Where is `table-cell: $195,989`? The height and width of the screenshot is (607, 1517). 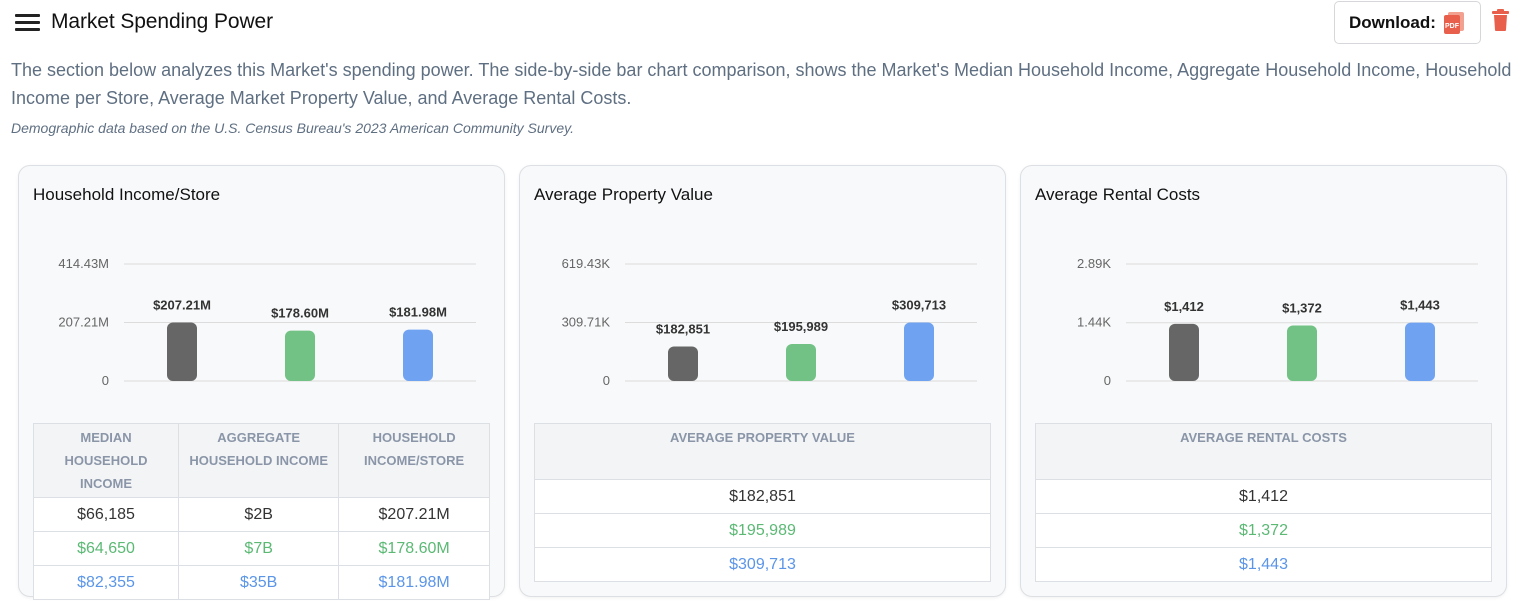
table-cell: $195,989 is located at coordinates (762, 530).